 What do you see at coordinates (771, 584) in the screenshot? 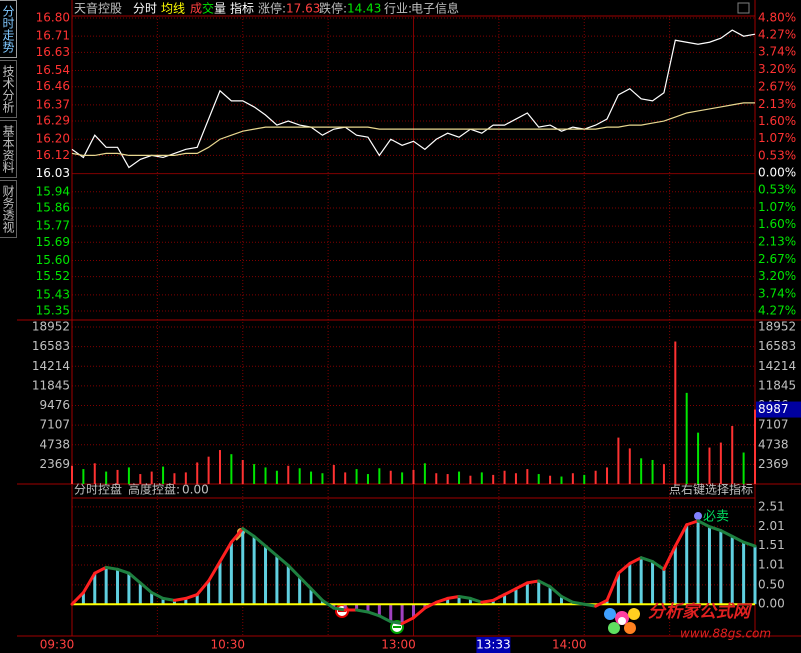
I see `y2-tick-label: 0.50` at bounding box center [771, 584].